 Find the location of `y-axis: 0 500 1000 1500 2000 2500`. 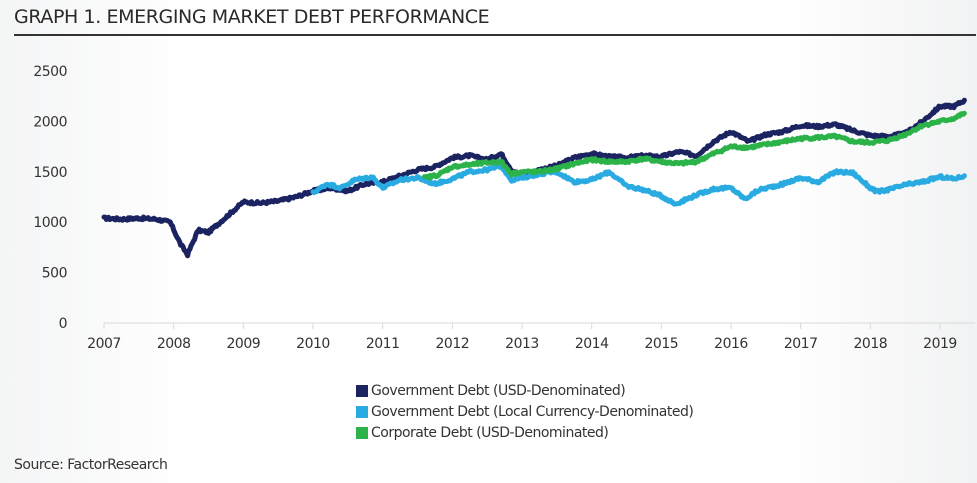

y-axis: 0 500 1000 1500 2000 2500 is located at coordinates (50, 198).